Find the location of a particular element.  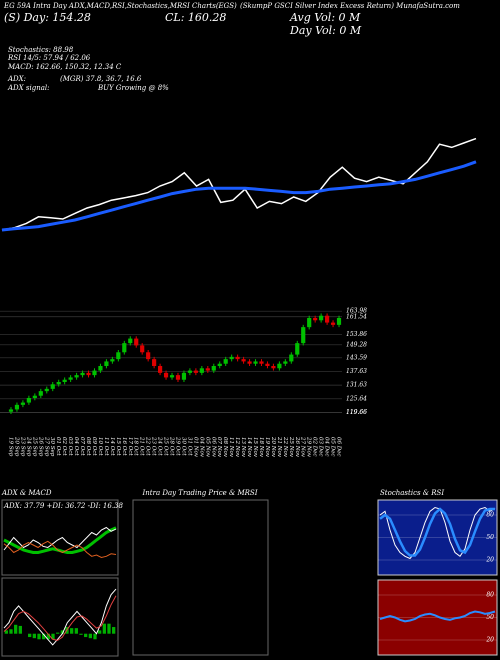

annotation: ADX: 37.79 +DI: 36.72 -DI: 16.38 is located at coordinates (63, 506).